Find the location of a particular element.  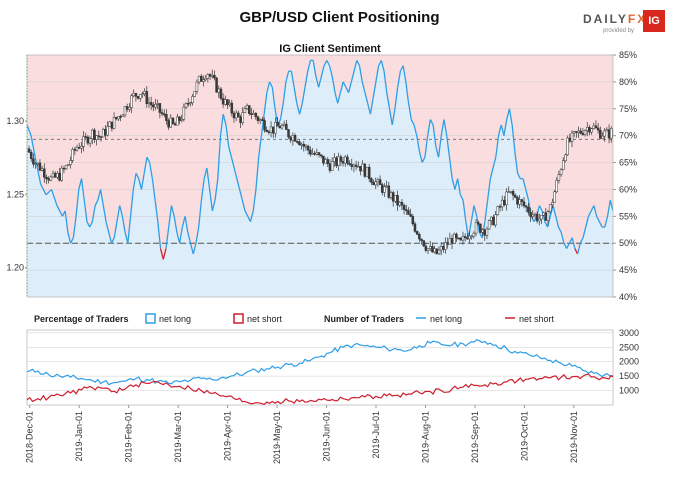

count-tick-label: 1500 is located at coordinates (629, 376).